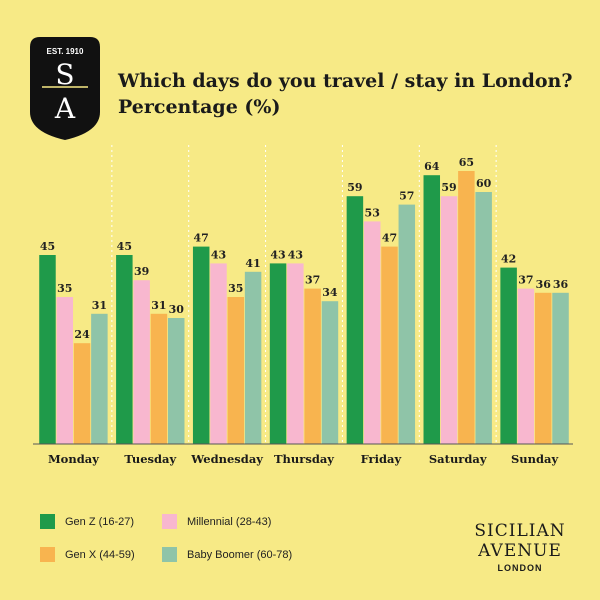  What do you see at coordinates (240, 554) in the screenshot?
I see `legend-label-baby-boomer: Baby Boomer (60-78)` at bounding box center [240, 554].